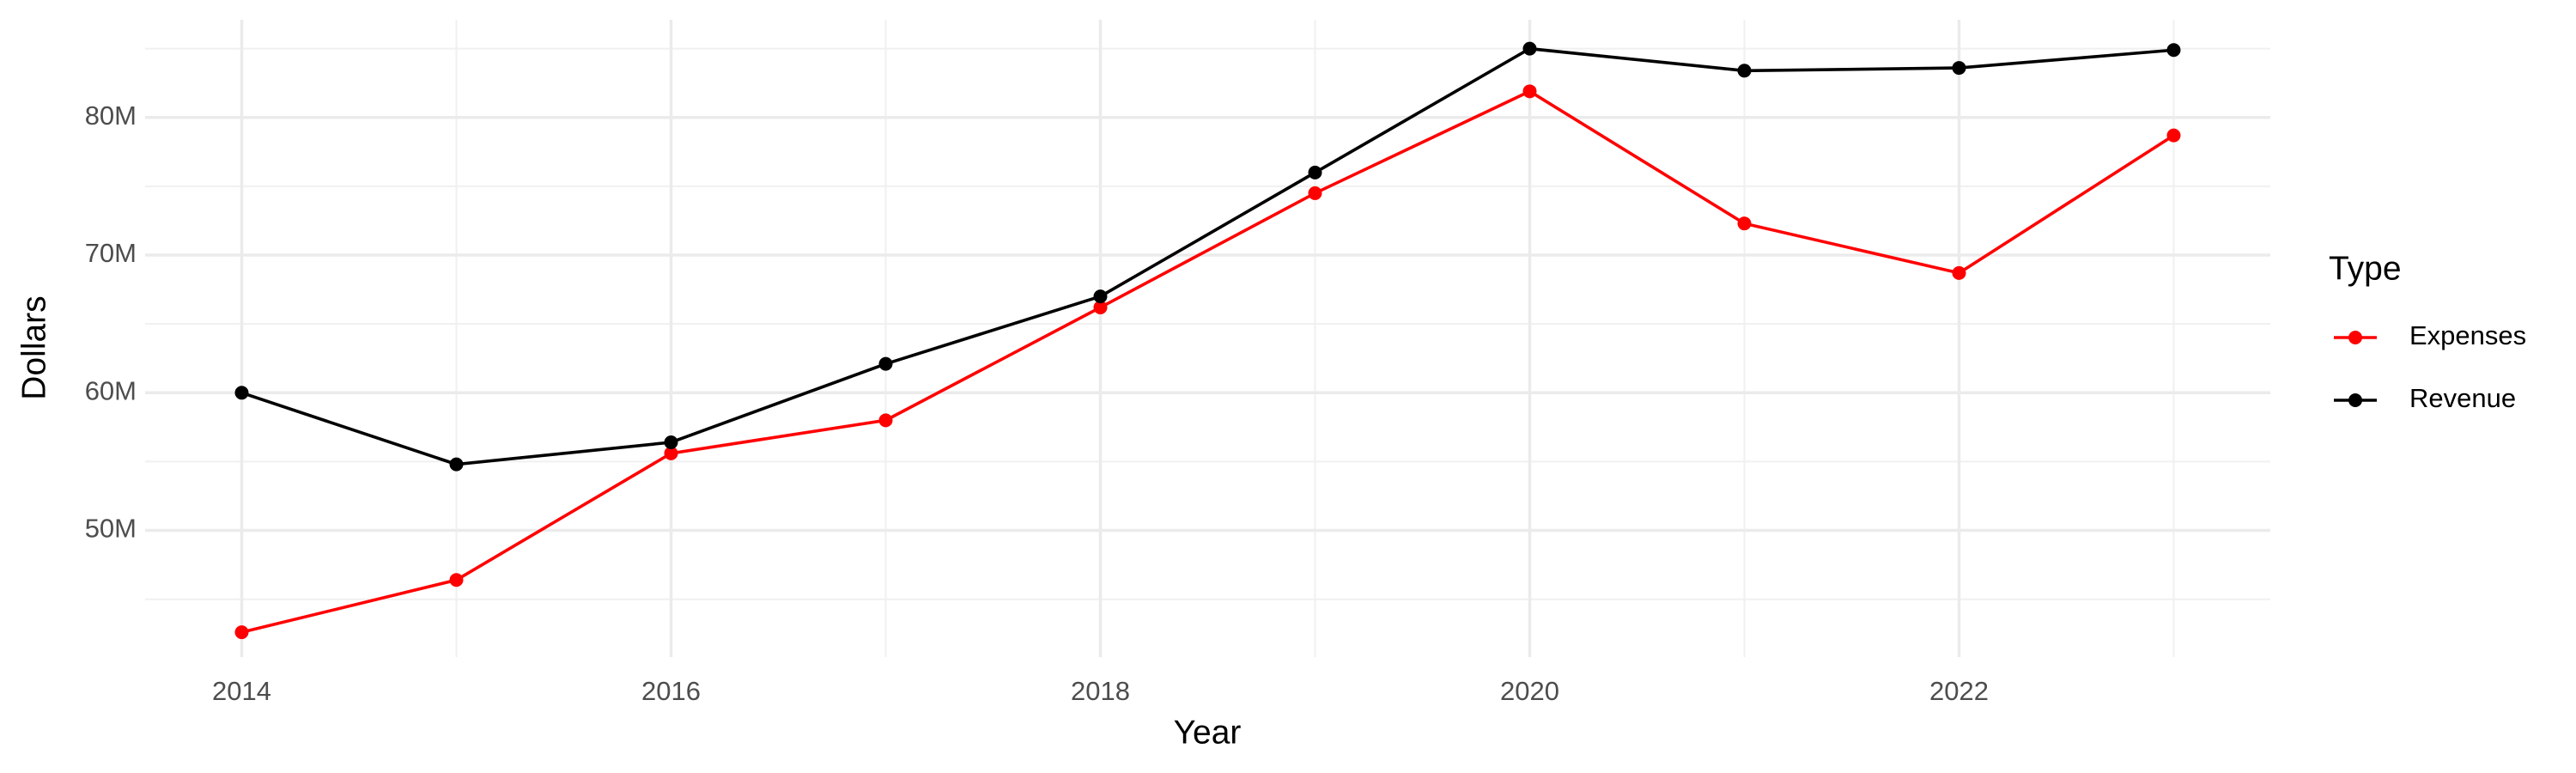 Image resolution: width=2576 pixels, height=773 pixels. Describe the element at coordinates (241, 691) in the screenshot. I see `x-tick-label: 2014` at that location.